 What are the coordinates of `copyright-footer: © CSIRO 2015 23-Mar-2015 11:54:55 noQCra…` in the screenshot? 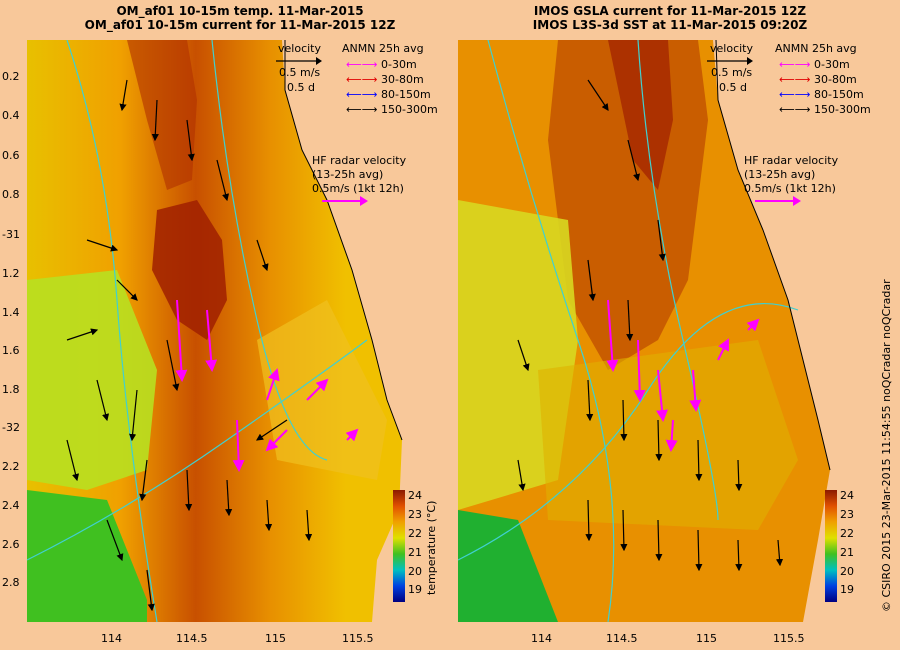 It's located at (886, 445).